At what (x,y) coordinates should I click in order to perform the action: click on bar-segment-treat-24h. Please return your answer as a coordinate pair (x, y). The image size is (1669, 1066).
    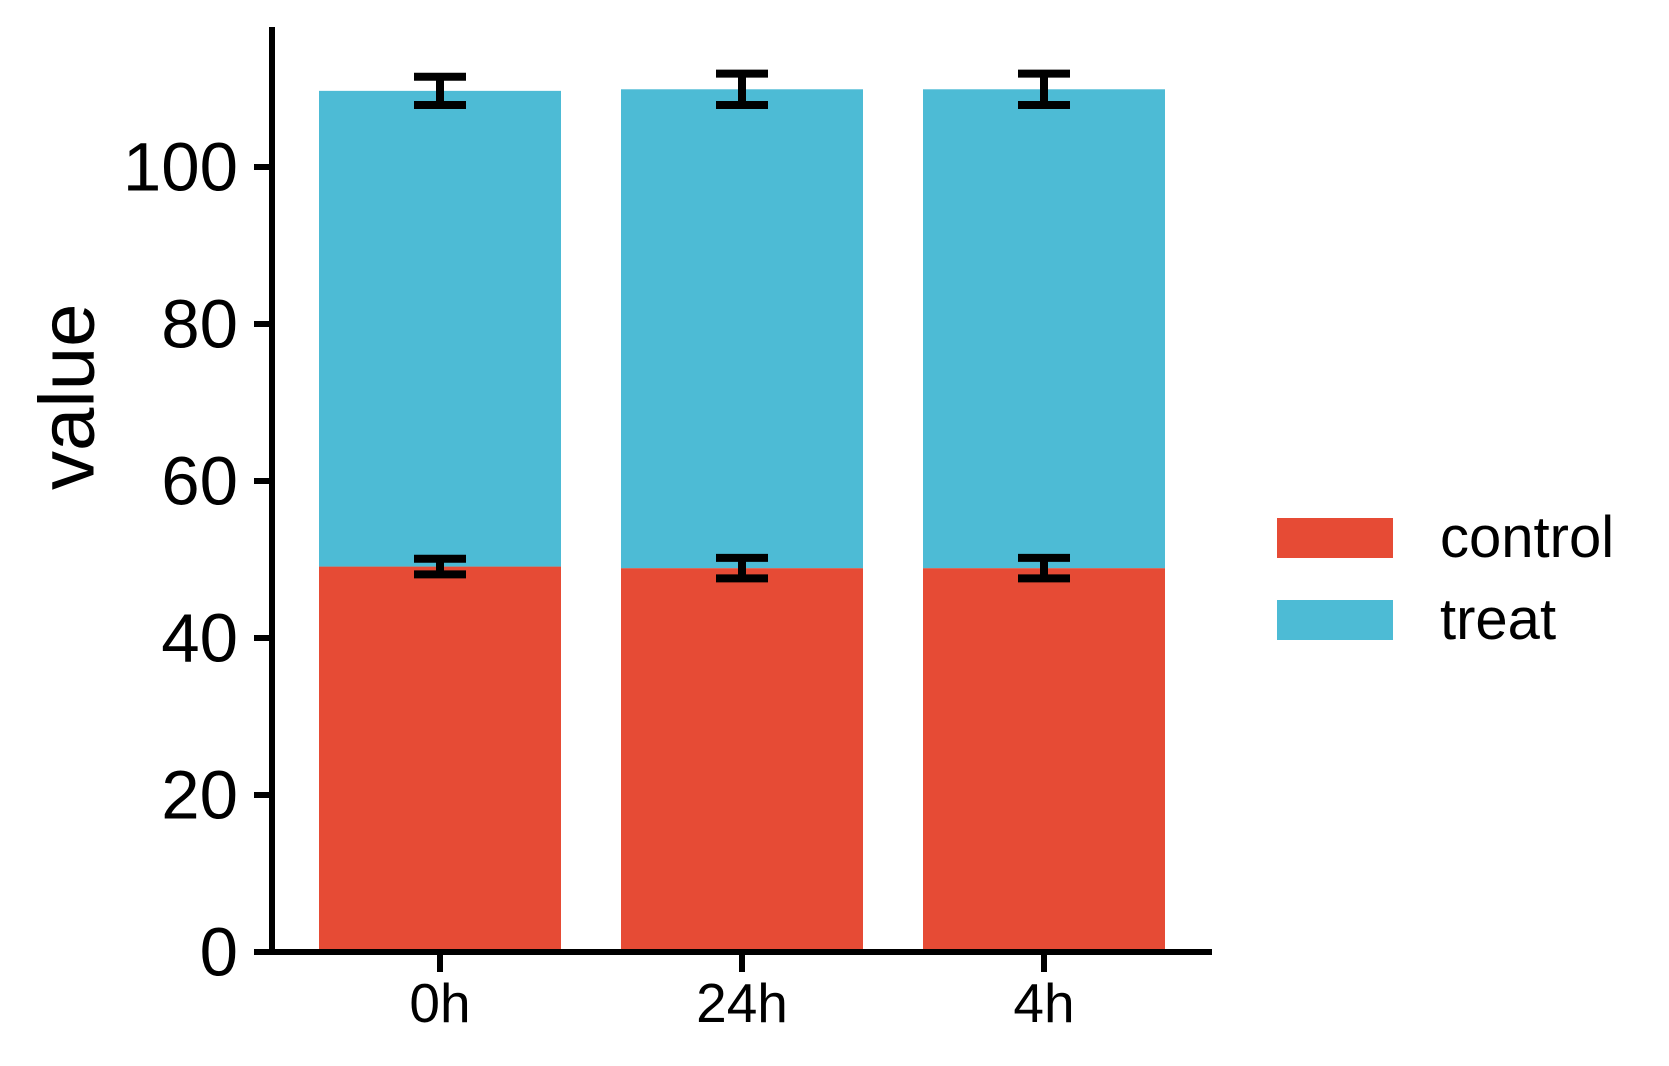
    Looking at the image, I should click on (742, 329).